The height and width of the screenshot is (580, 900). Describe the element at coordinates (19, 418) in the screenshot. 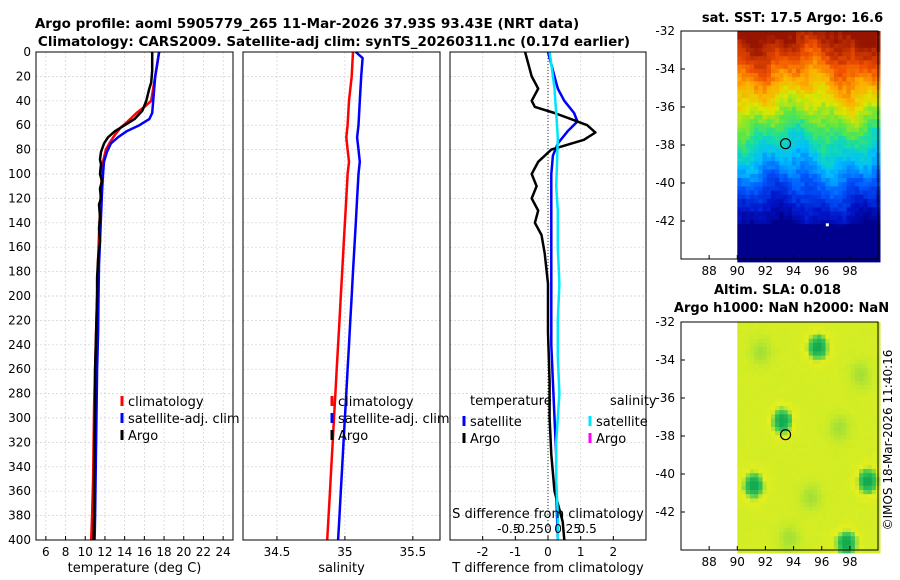

I see `y-tick-label: 300` at that location.